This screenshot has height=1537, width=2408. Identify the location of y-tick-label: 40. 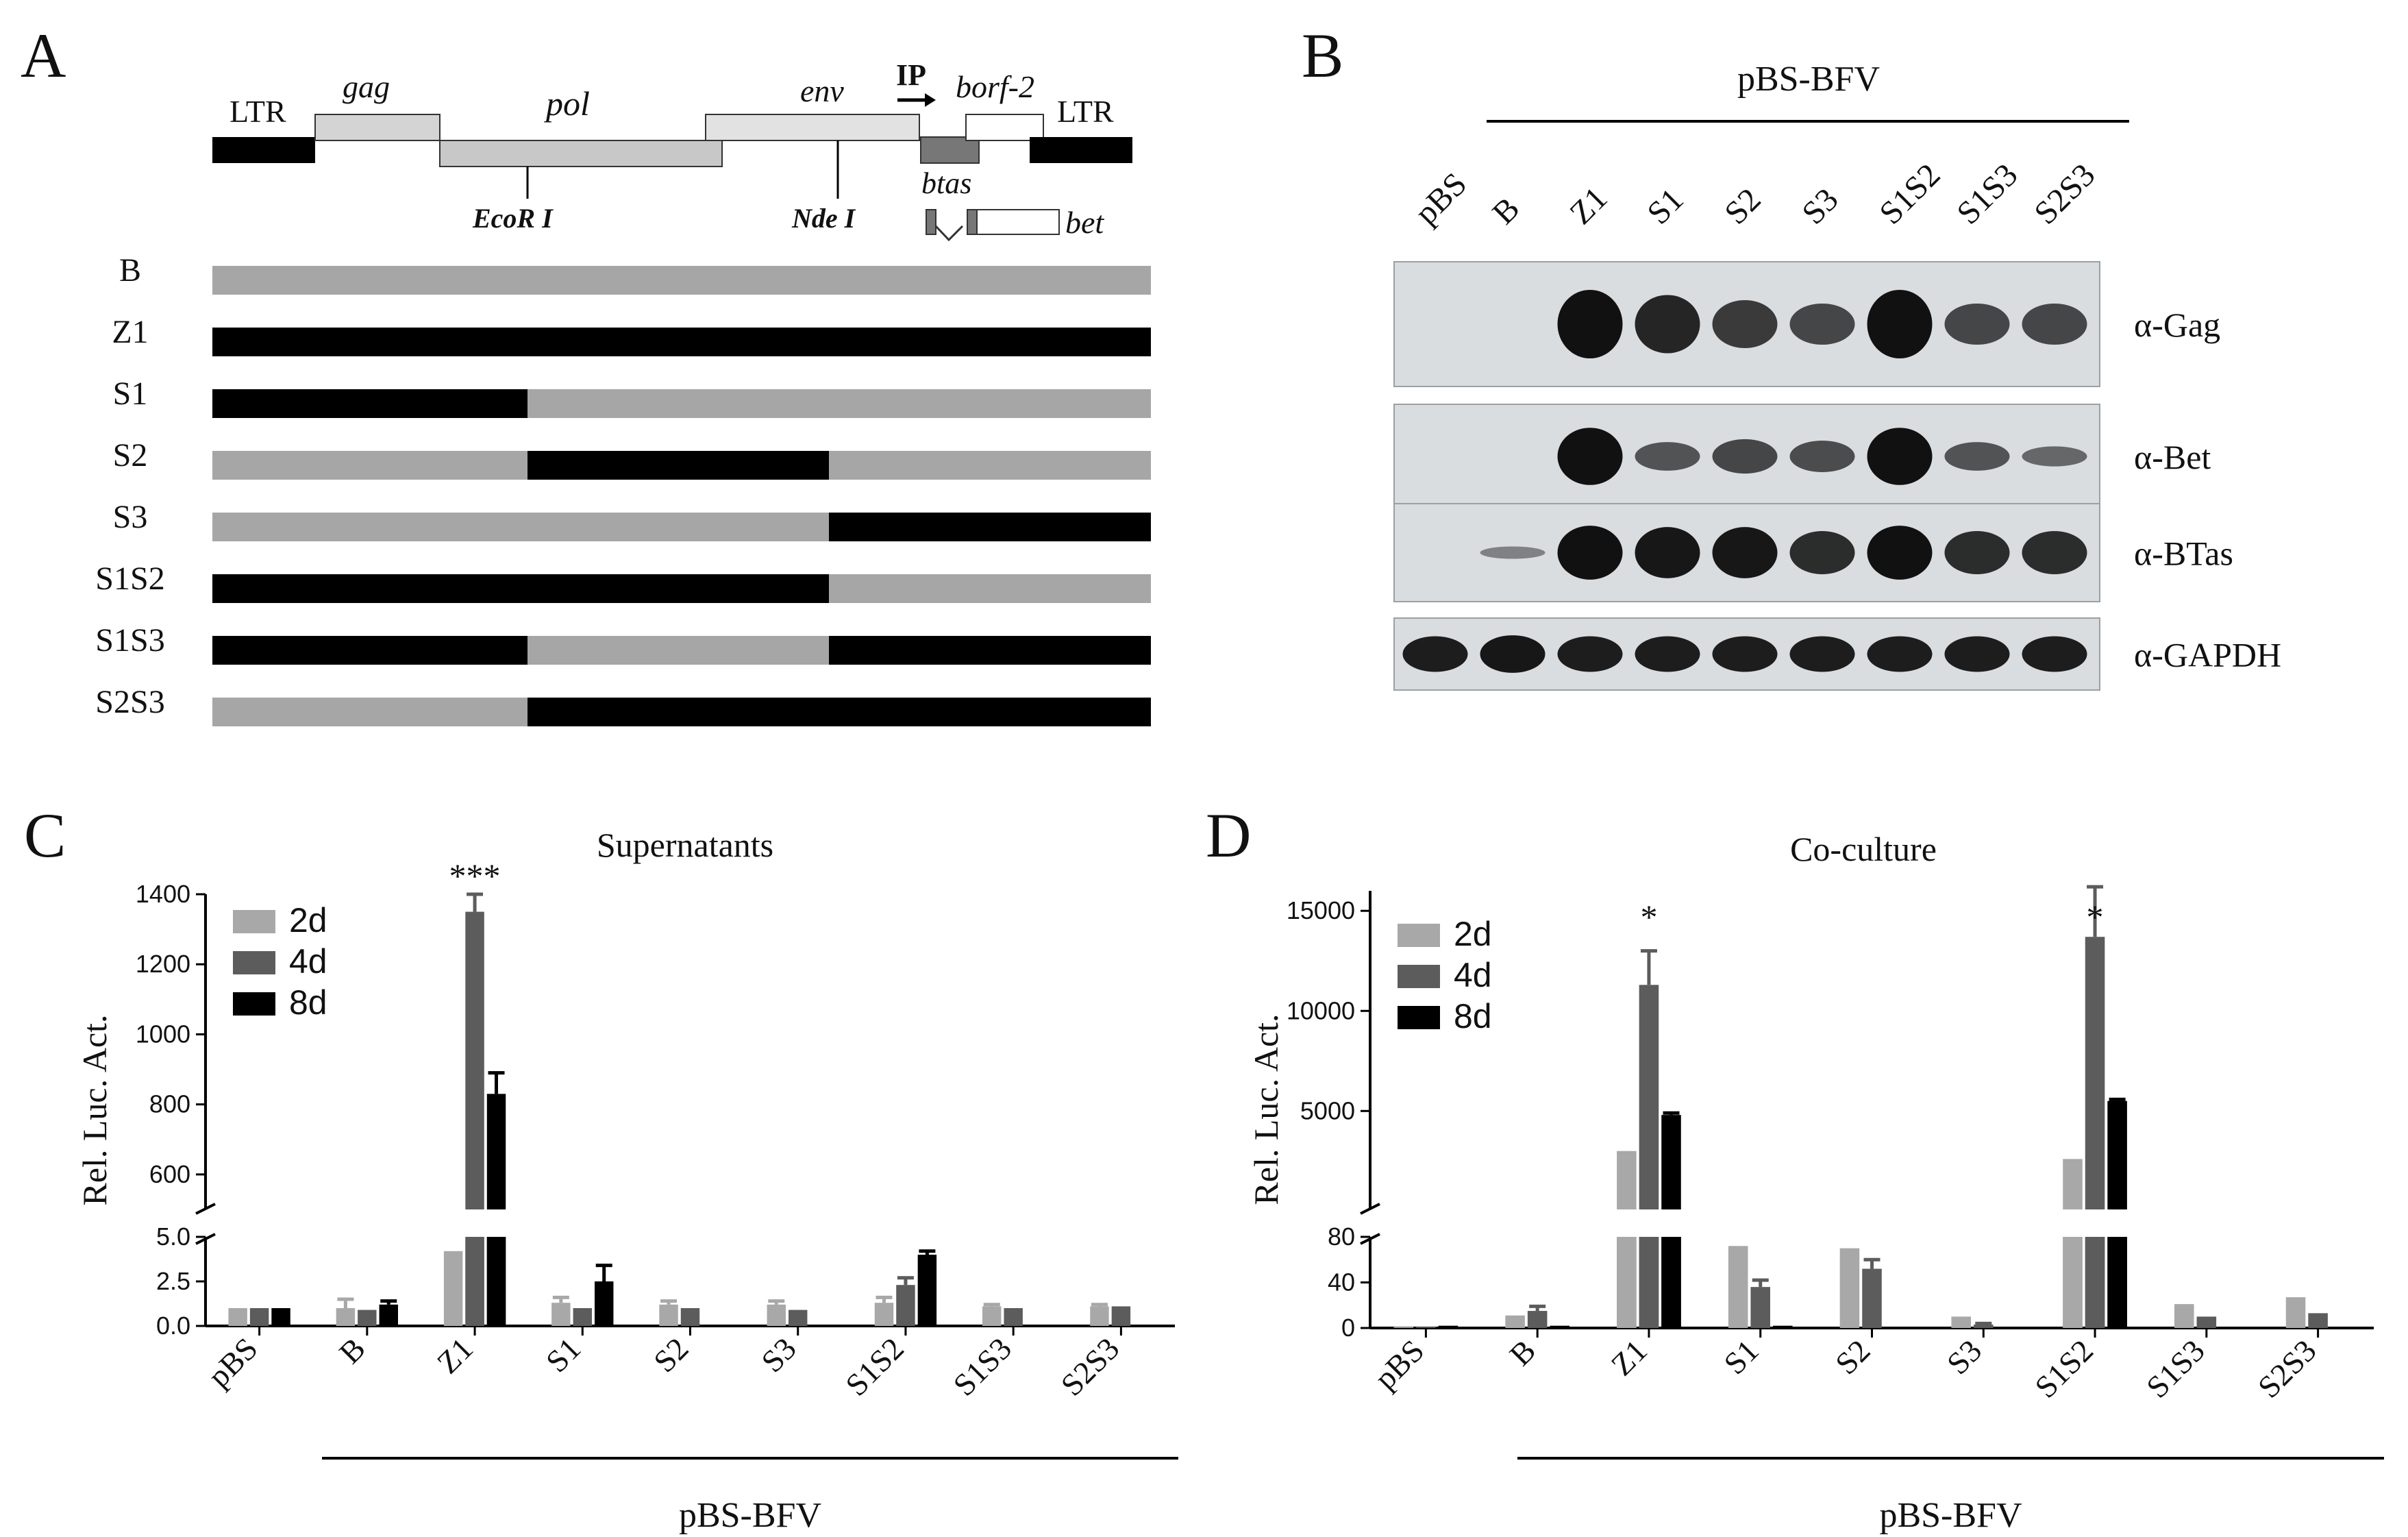
(1342, 1282).